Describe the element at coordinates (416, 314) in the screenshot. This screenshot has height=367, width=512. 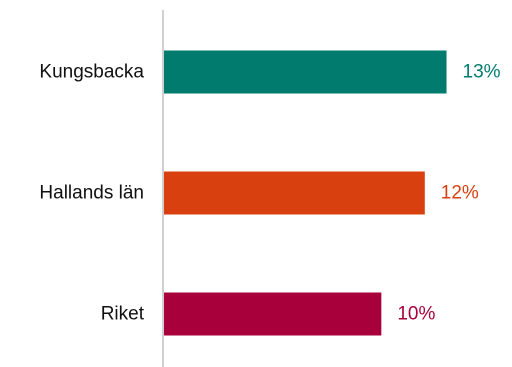
I see `value-label-2: 10%` at that location.